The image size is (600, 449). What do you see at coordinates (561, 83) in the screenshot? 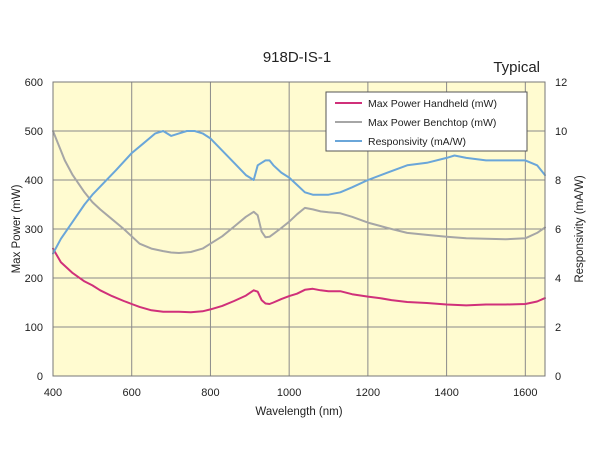
I see `y2-tick-label: 12` at bounding box center [561, 83].